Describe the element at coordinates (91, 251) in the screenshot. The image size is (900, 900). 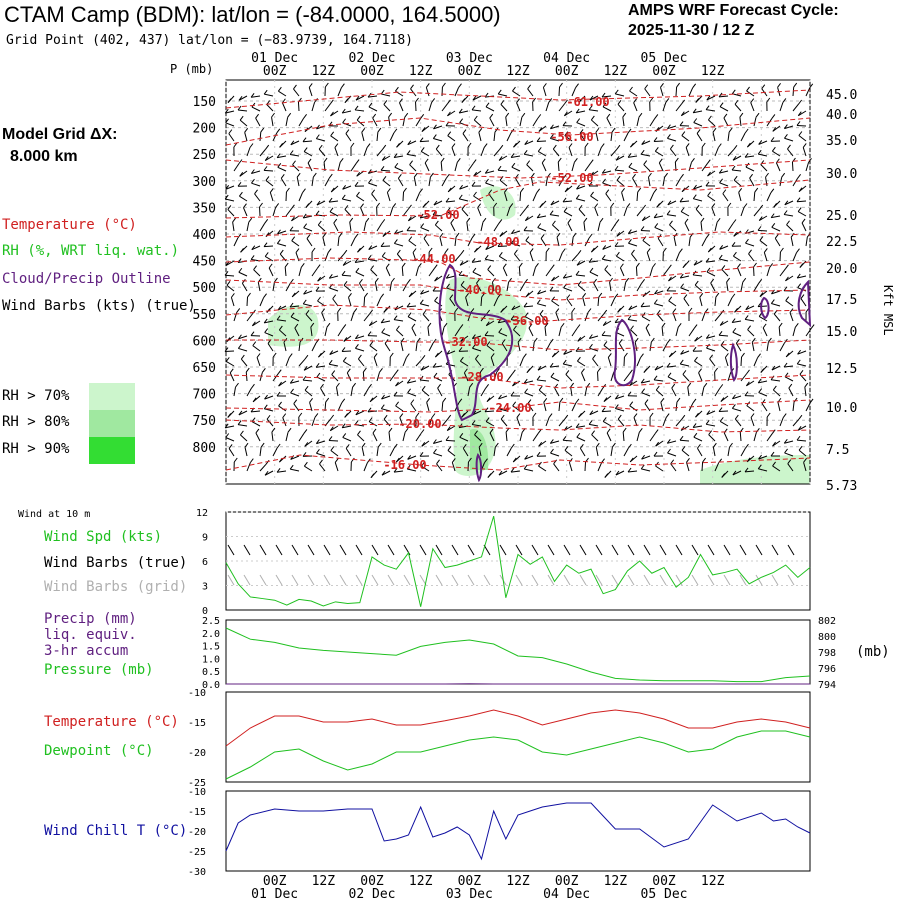
I see `legend-rh: RH (%, WRT liq. wat.)` at that location.